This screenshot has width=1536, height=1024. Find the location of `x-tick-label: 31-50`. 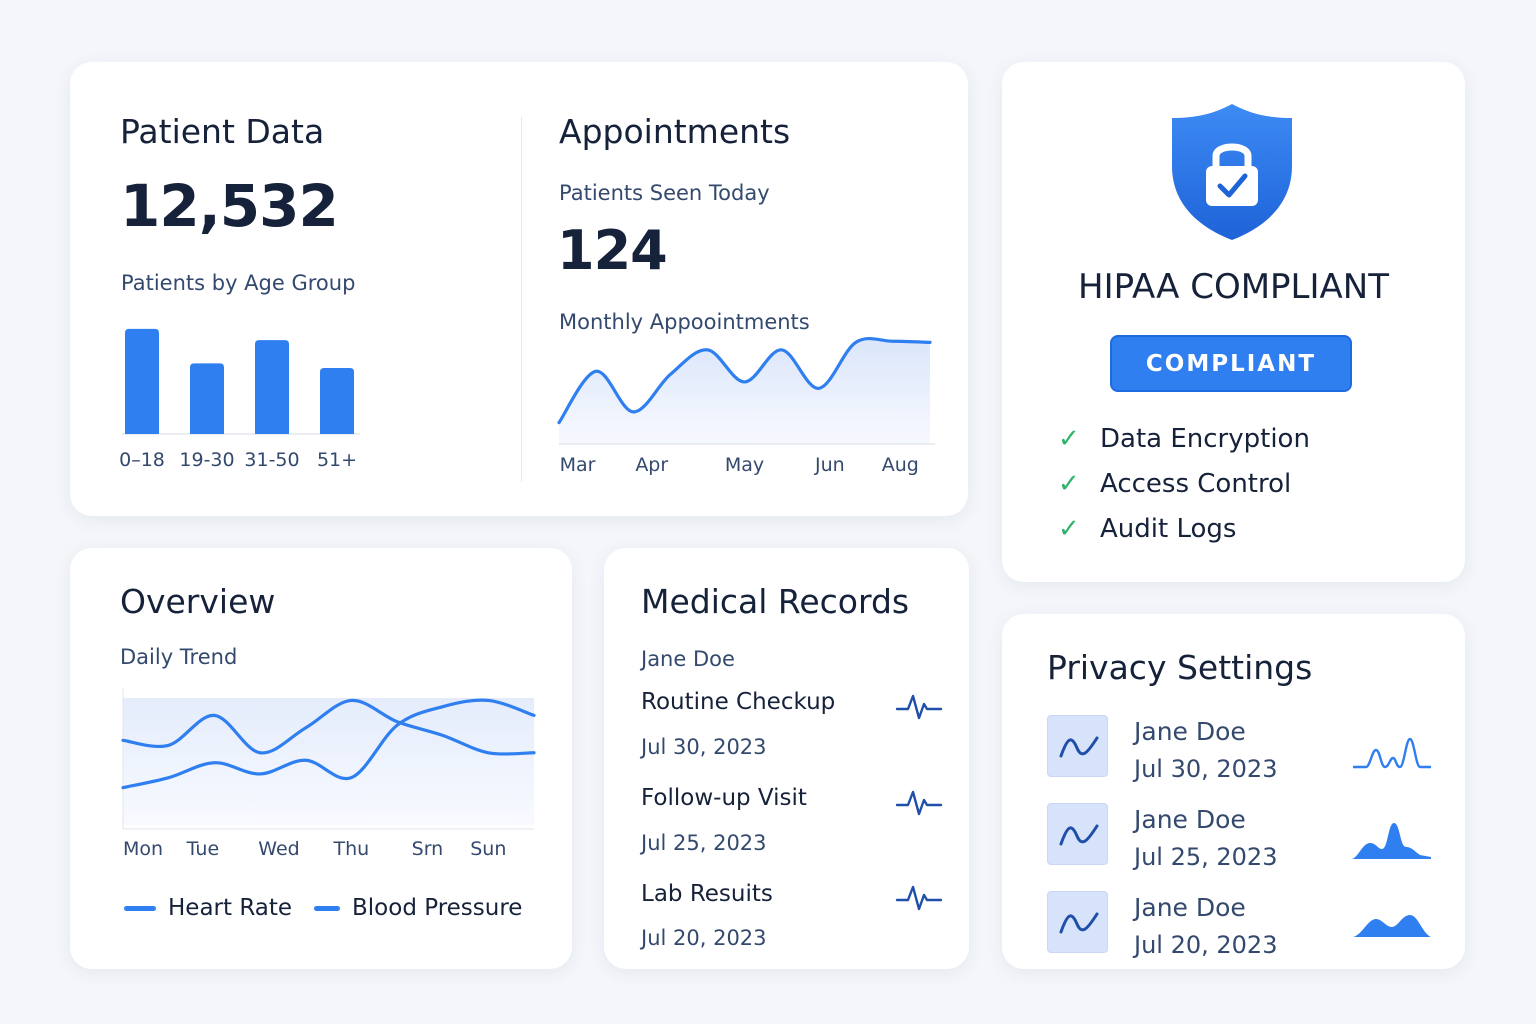

x-tick-label: 31-50 is located at coordinates (272, 460).